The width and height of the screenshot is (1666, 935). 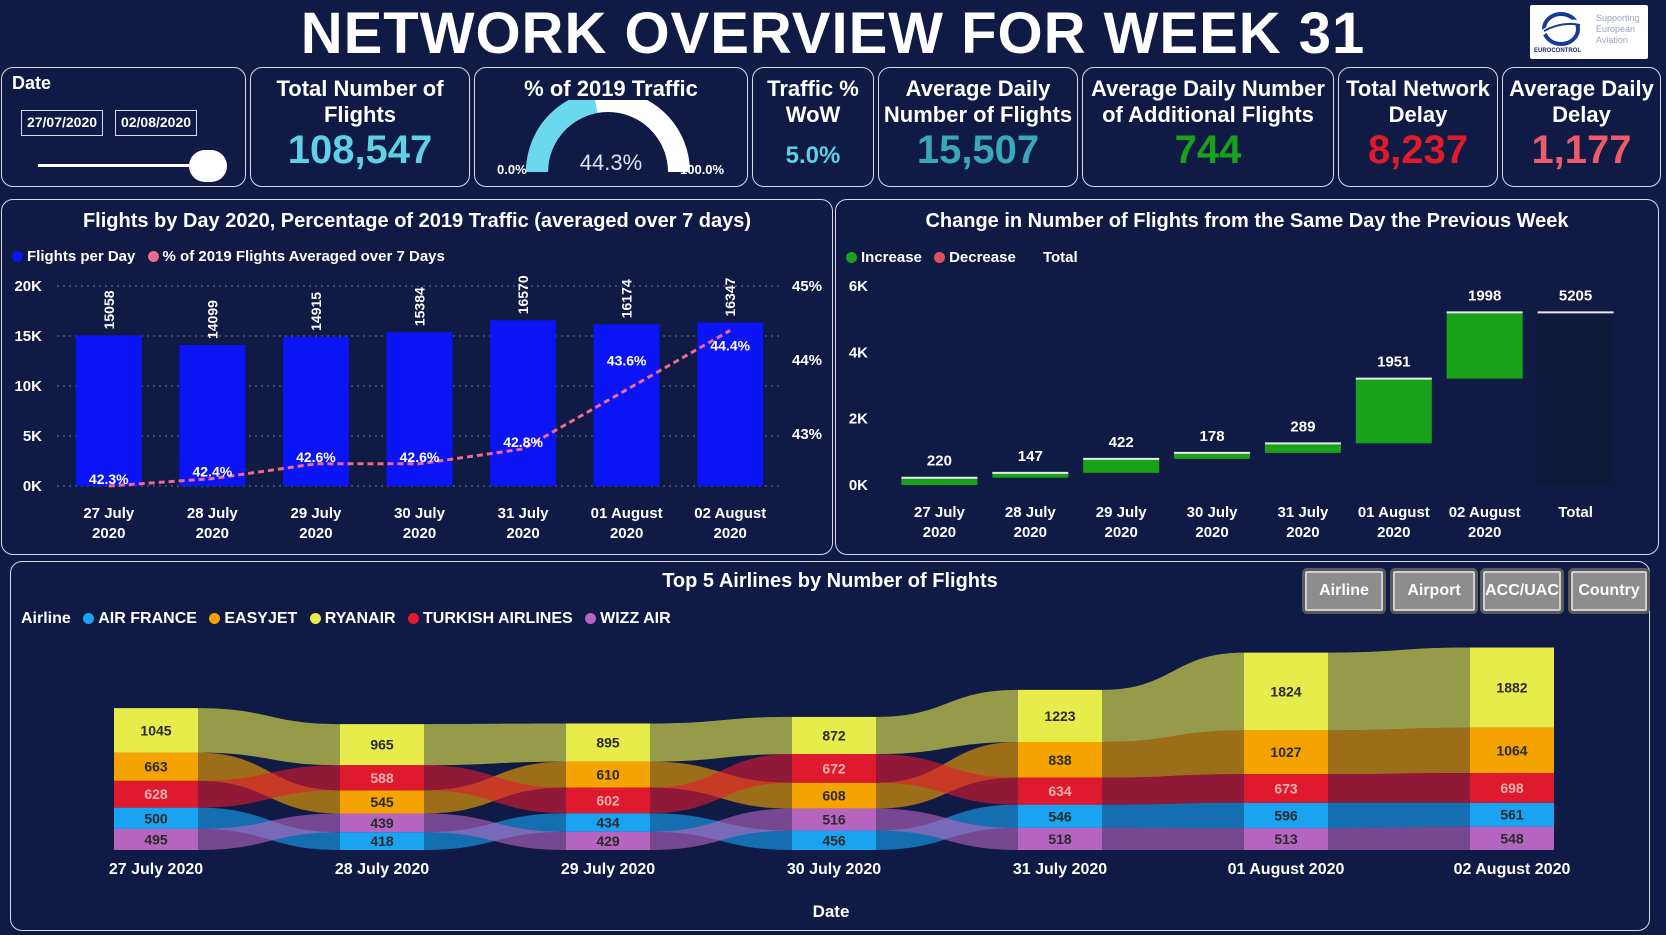 I want to click on x-tick-label: 29 July, so click(x=316, y=513).